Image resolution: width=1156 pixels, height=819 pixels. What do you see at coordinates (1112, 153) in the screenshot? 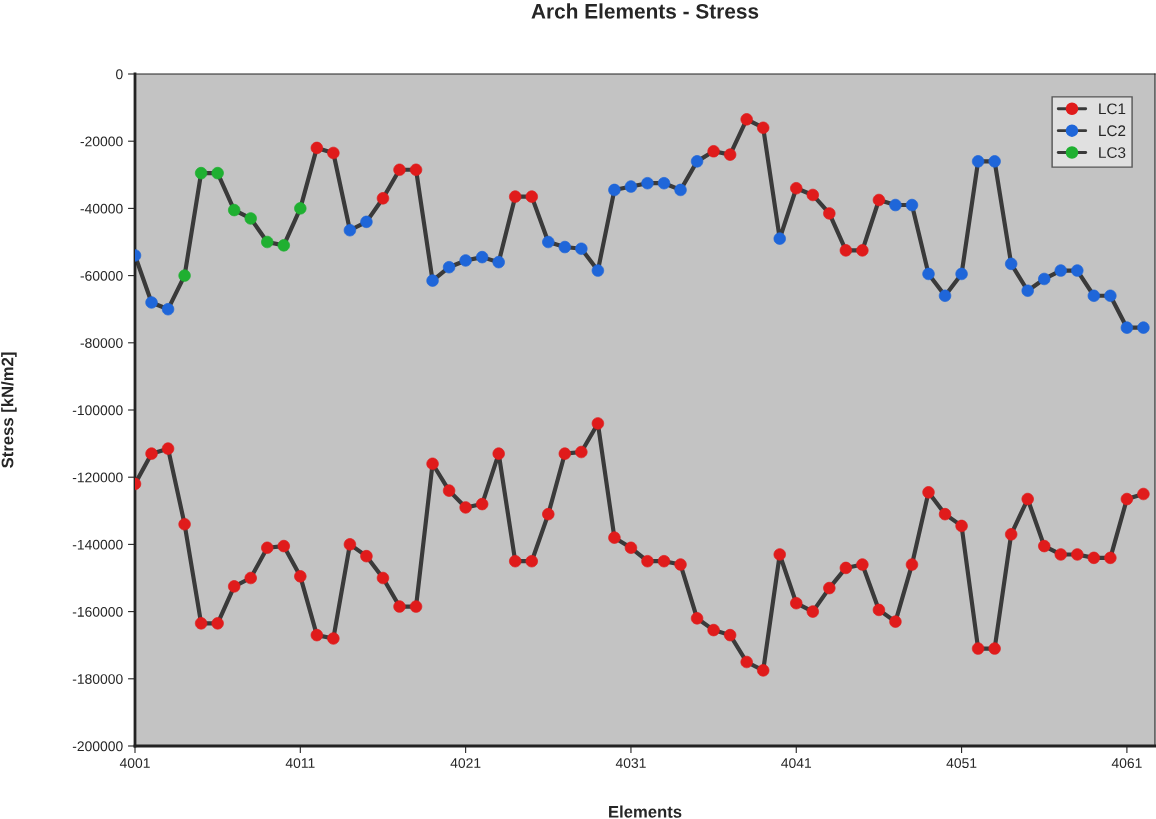
I see `legend-label: LC3` at bounding box center [1112, 153].